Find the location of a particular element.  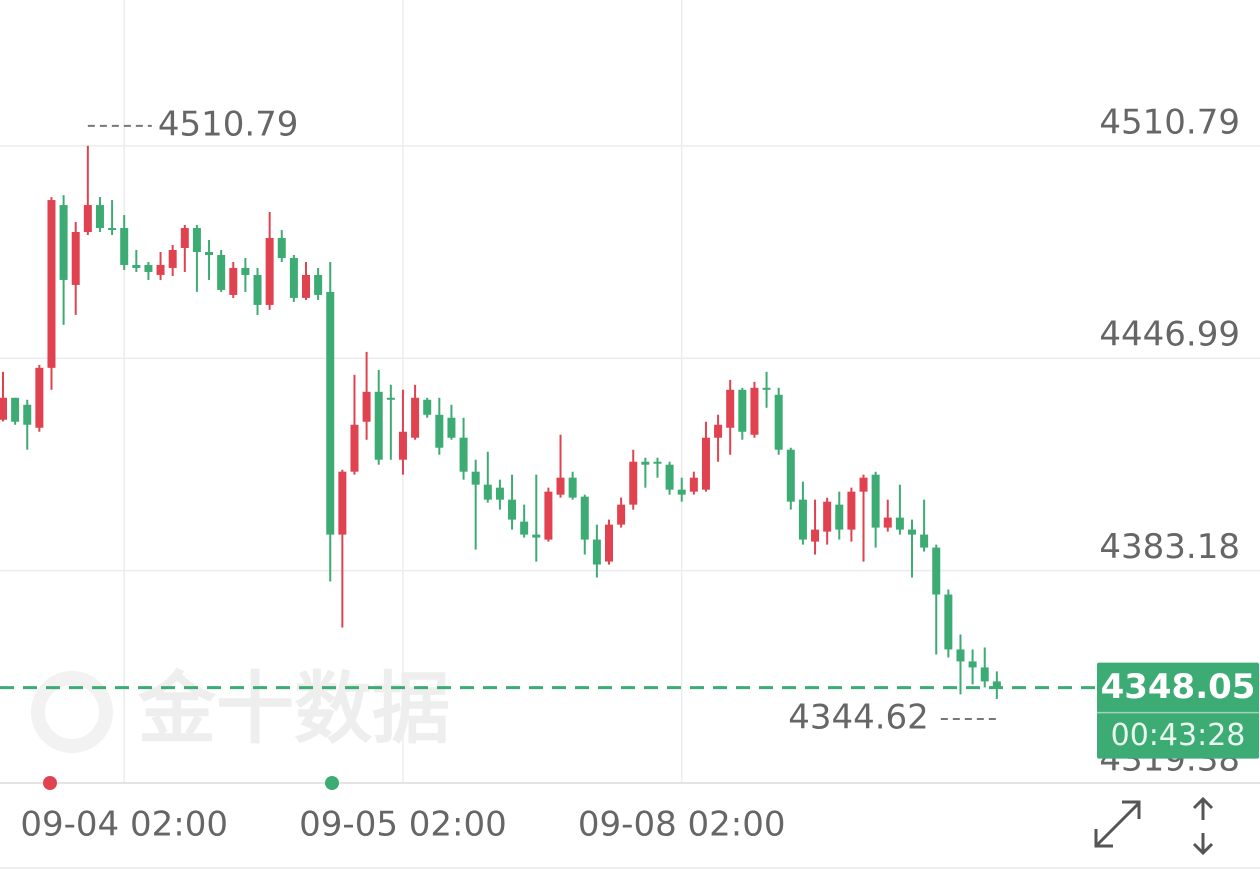

x-tick-label: 09-05 02:00 is located at coordinates (403, 825).